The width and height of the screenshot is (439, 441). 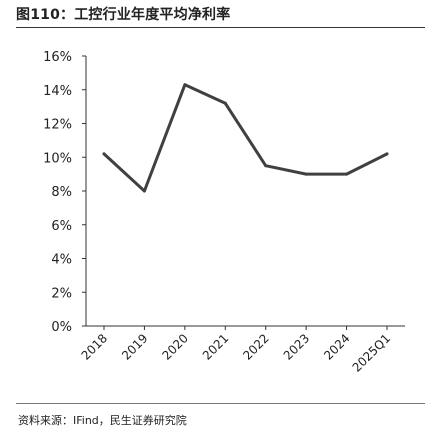 I want to click on y-tick-label: 4%, so click(x=61, y=260).